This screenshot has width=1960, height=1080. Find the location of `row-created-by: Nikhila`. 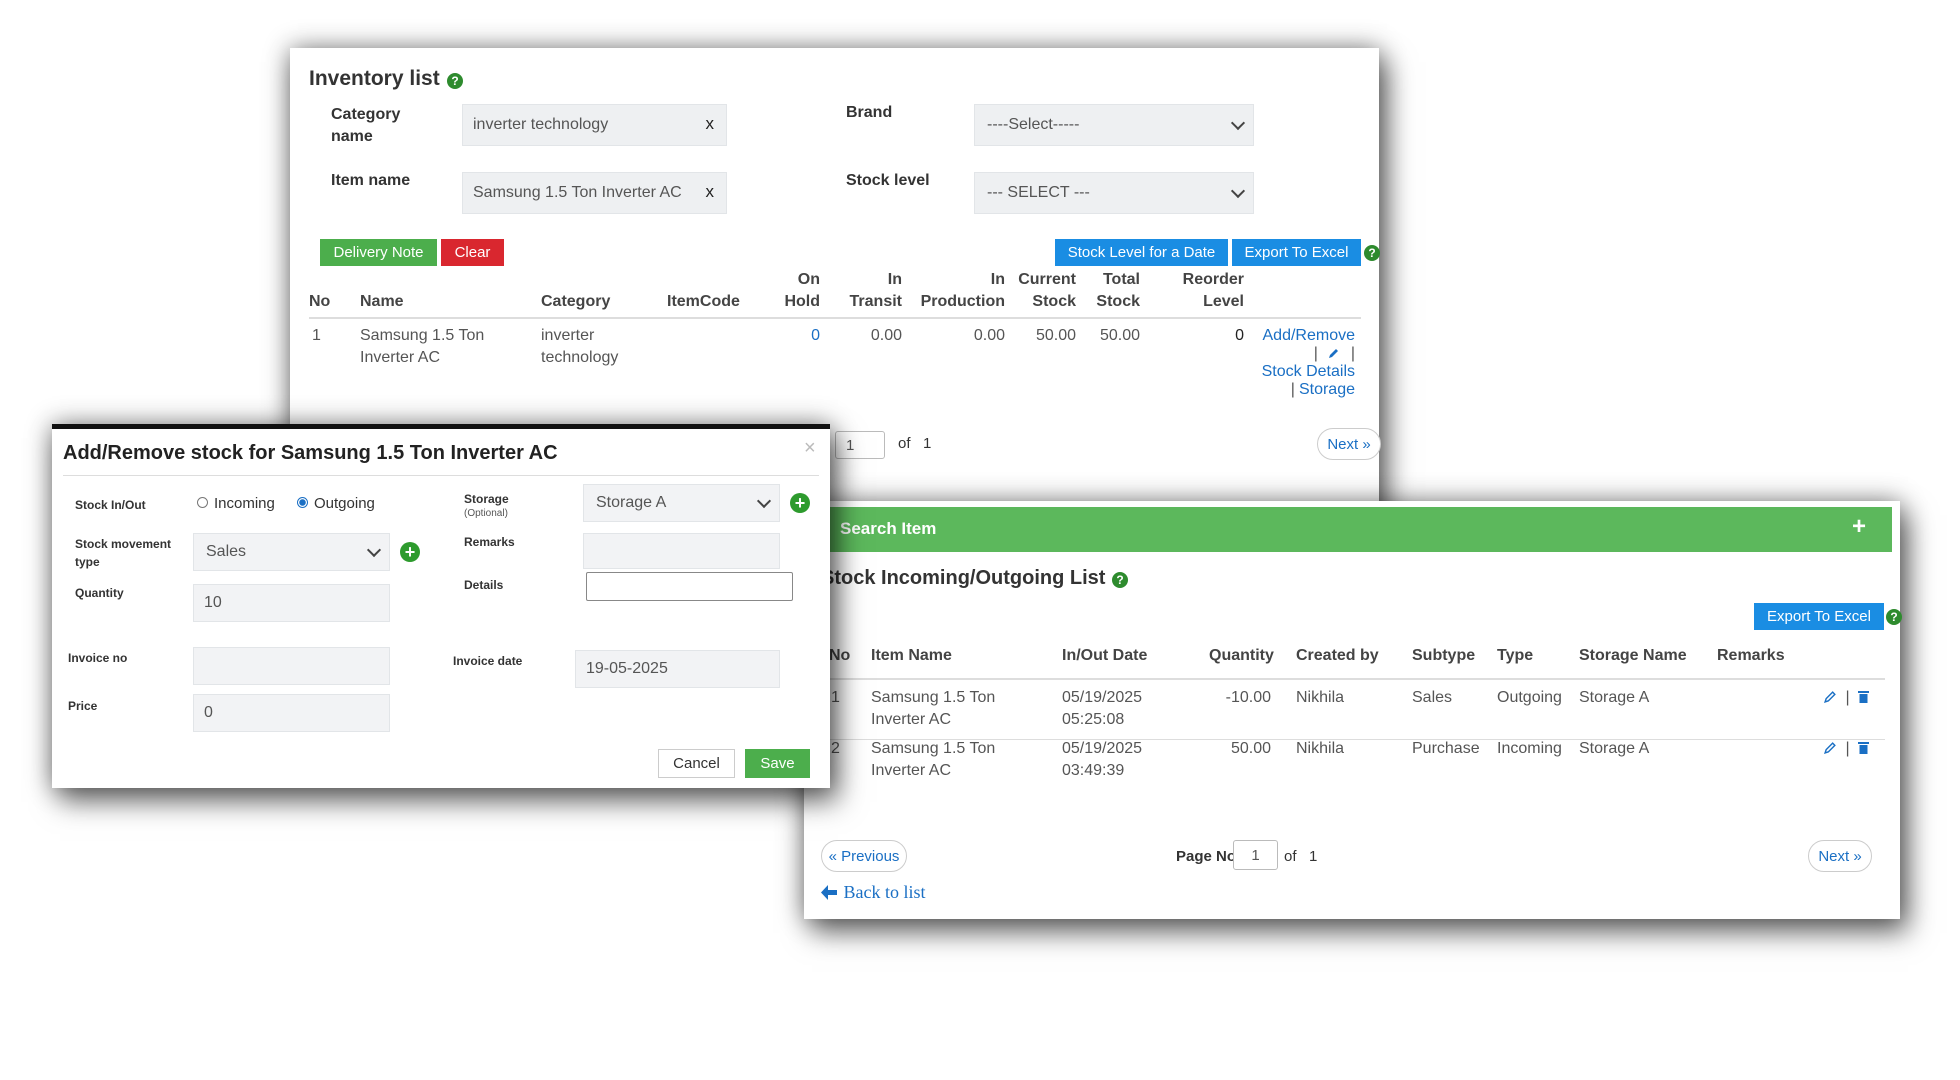

row-created-by: Nikhila is located at coordinates (1320, 697).